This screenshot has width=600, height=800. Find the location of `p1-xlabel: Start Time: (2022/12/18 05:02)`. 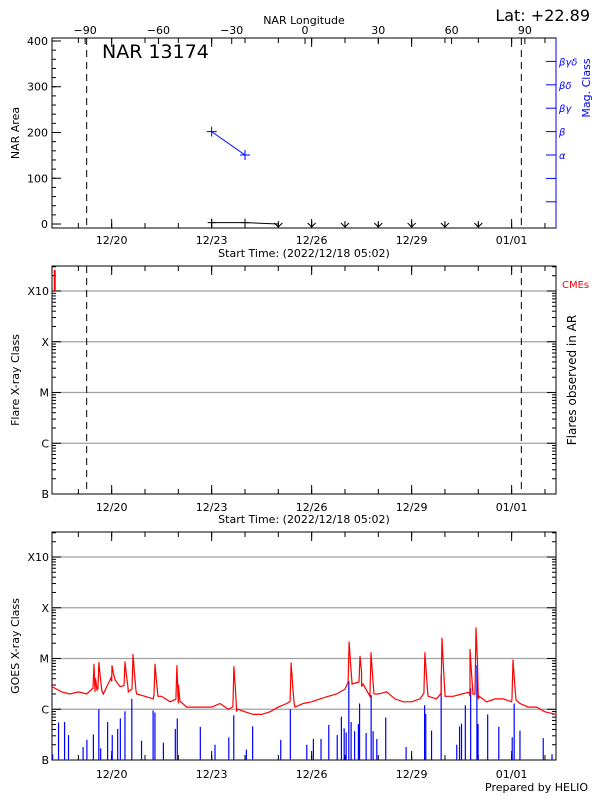

p1-xlabel: Start Time: (2022/12/18 05:02) is located at coordinates (304, 253).